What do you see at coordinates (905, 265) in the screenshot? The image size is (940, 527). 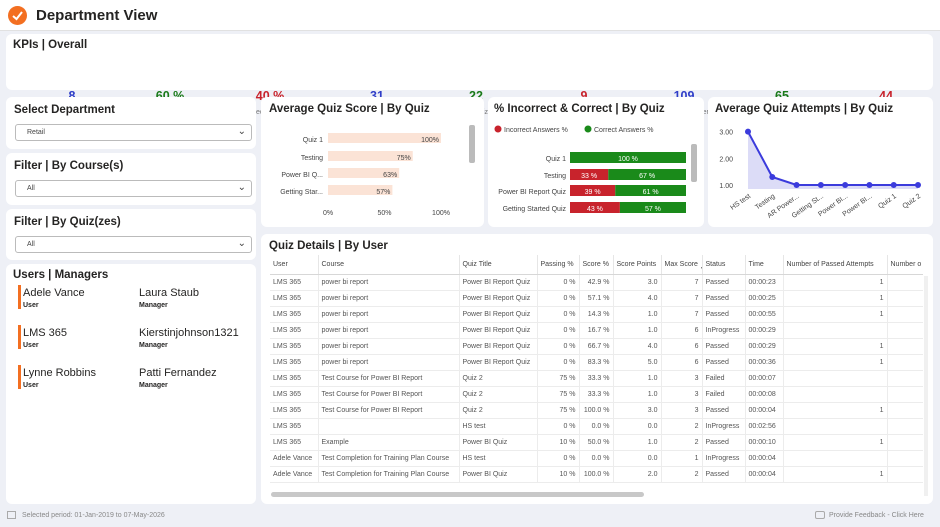 I see `column-header: Number o` at bounding box center [905, 265].